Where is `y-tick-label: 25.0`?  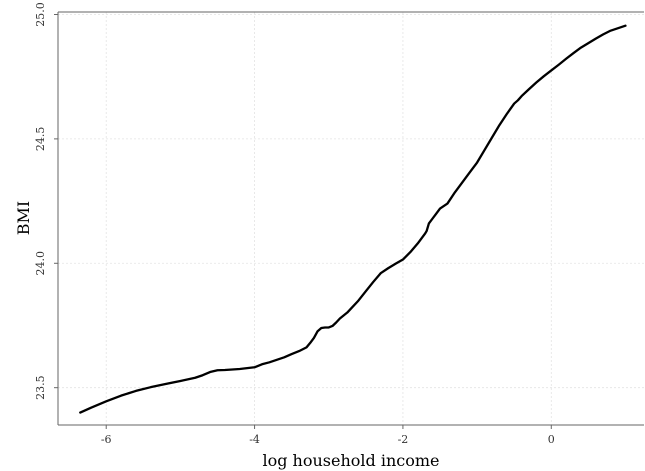 y-tick-label: 25.0 is located at coordinates (40, 14).